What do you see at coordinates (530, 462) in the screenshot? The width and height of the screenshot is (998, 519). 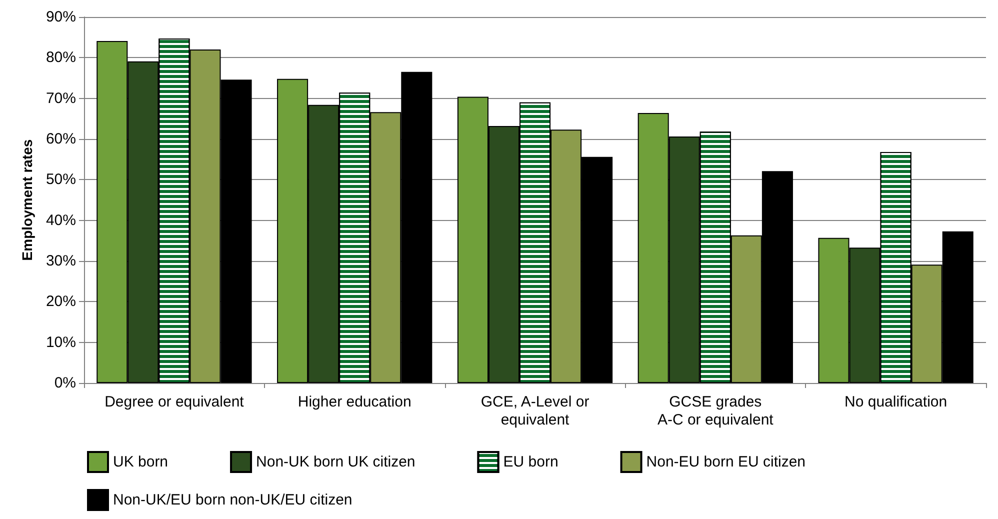 I see `legend-label: EU born` at bounding box center [530, 462].